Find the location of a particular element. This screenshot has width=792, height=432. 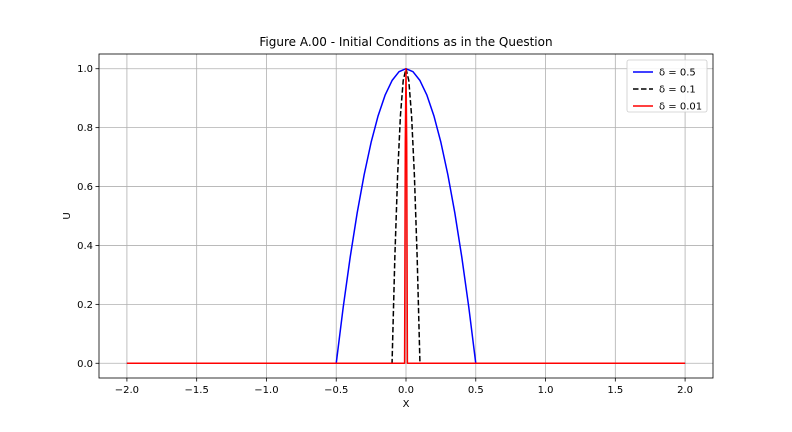

x-tick-label: 0.0 is located at coordinates (406, 390).